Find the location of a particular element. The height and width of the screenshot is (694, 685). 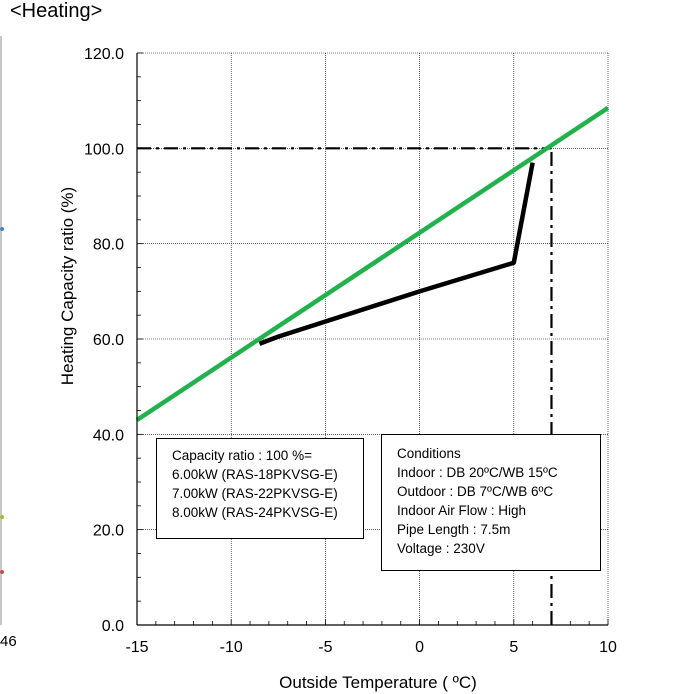

x-tick-label: 10 is located at coordinates (608, 647).